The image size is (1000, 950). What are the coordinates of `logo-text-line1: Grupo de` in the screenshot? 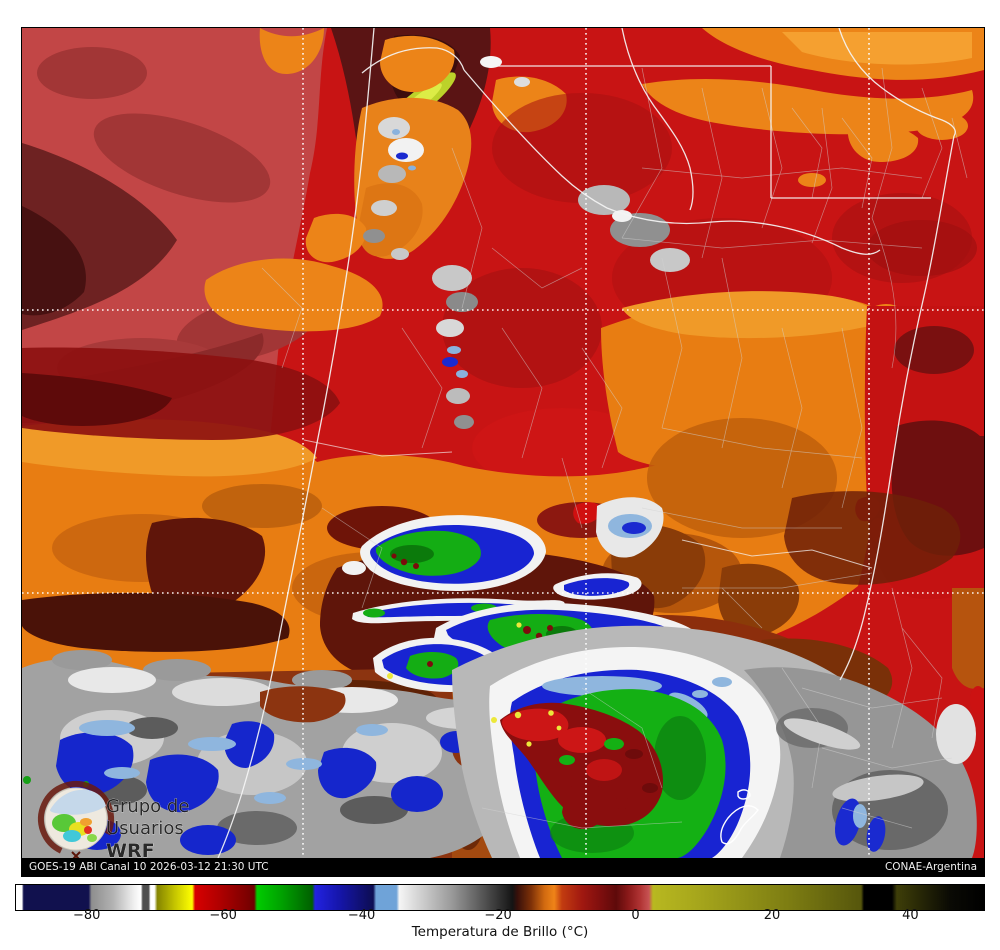 It's located at (147, 806).